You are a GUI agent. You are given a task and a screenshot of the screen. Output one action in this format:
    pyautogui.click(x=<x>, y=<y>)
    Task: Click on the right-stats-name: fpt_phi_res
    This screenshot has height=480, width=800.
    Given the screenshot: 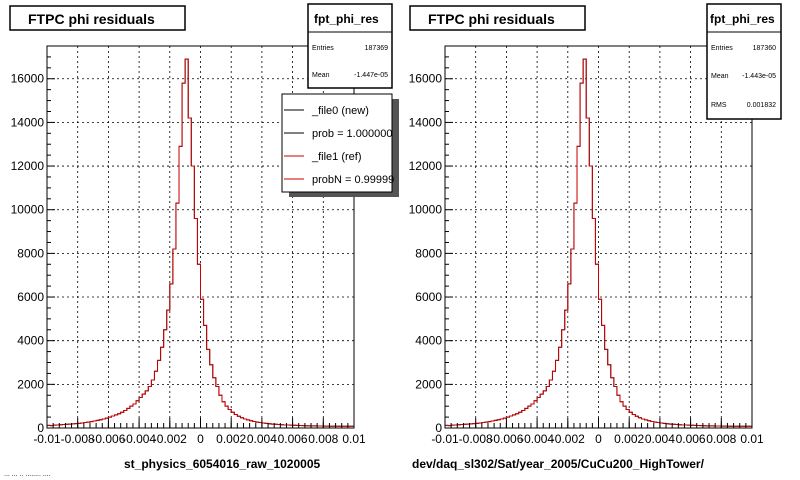 What is the action you would take?
    pyautogui.click(x=742, y=19)
    